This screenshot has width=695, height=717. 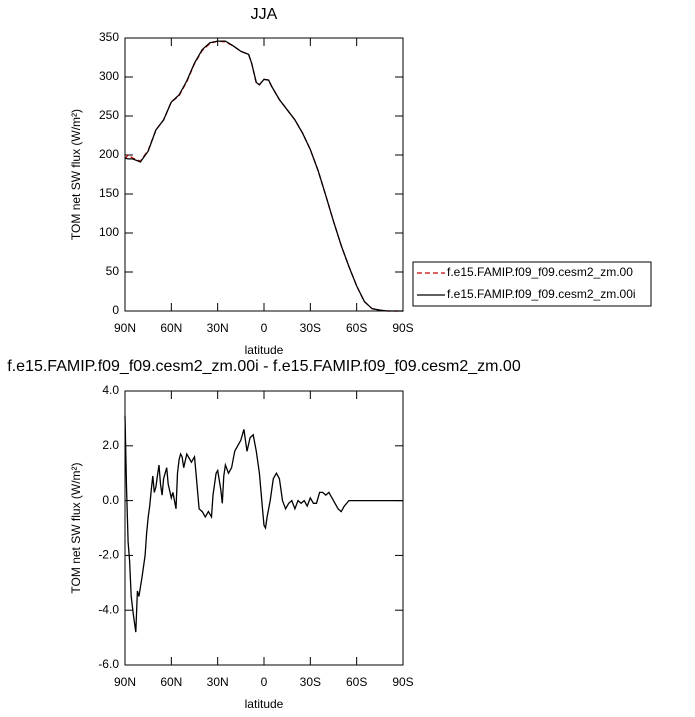 I want to click on legend-box, so click(x=532, y=284).